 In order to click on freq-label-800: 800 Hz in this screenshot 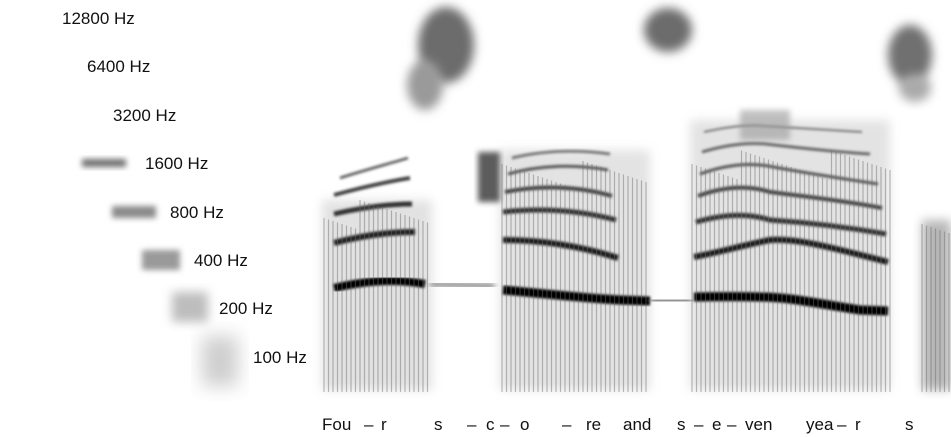, I will do `click(197, 212)`.